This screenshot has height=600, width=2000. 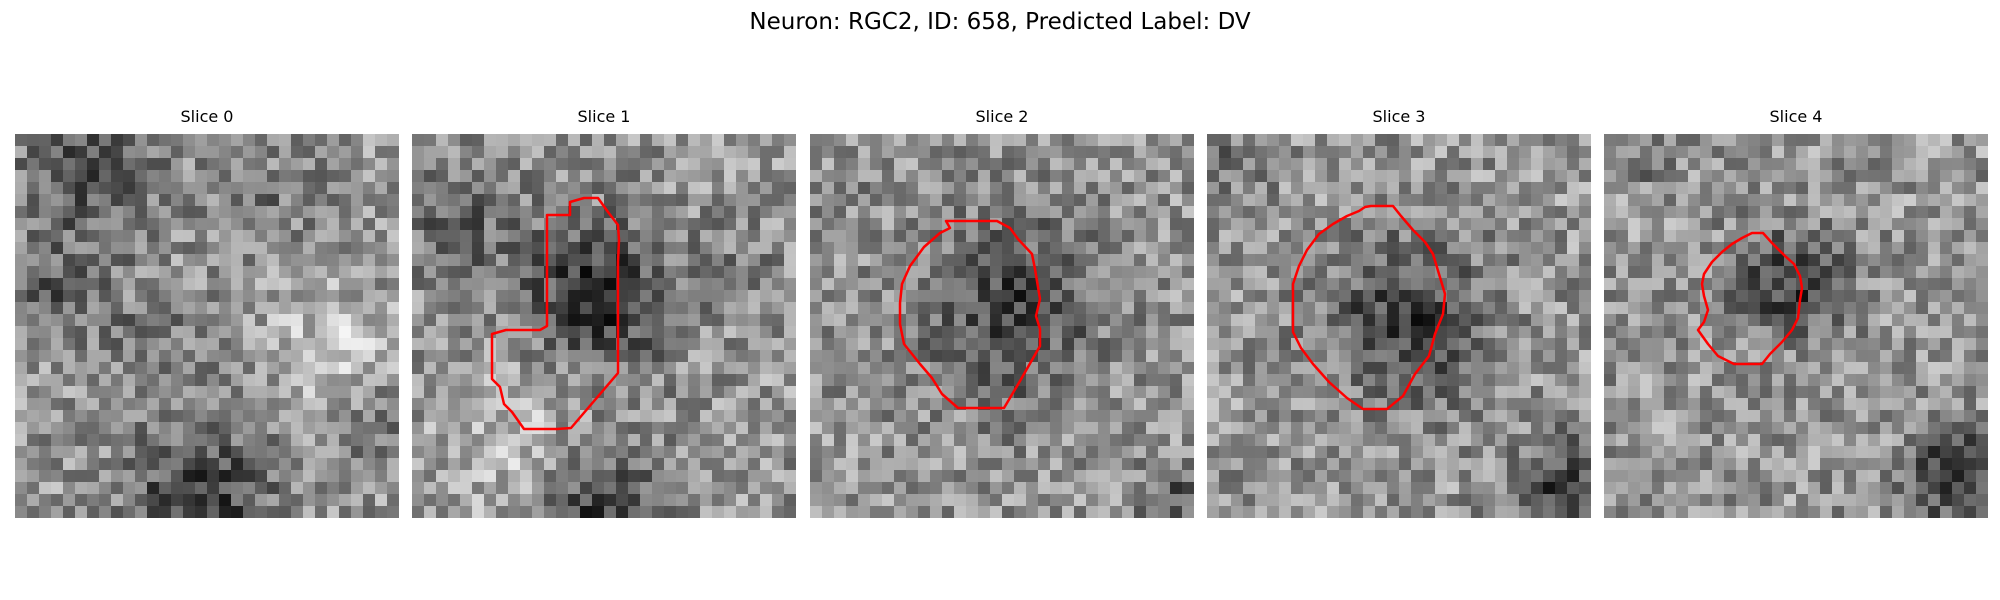 I want to click on slice-panel-4: Slice 4, so click(x=1796, y=312).